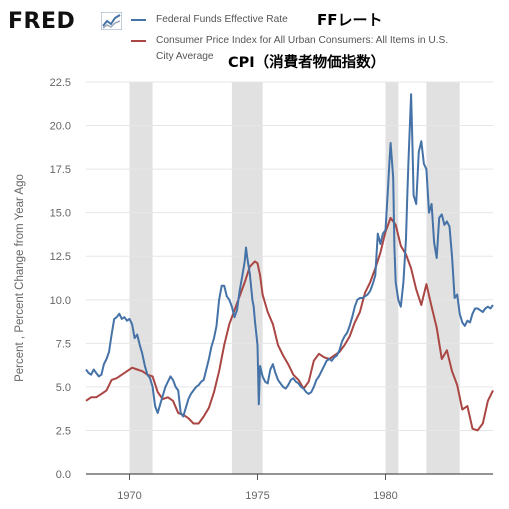  I want to click on ff-annotation: FFレート, so click(350, 20).